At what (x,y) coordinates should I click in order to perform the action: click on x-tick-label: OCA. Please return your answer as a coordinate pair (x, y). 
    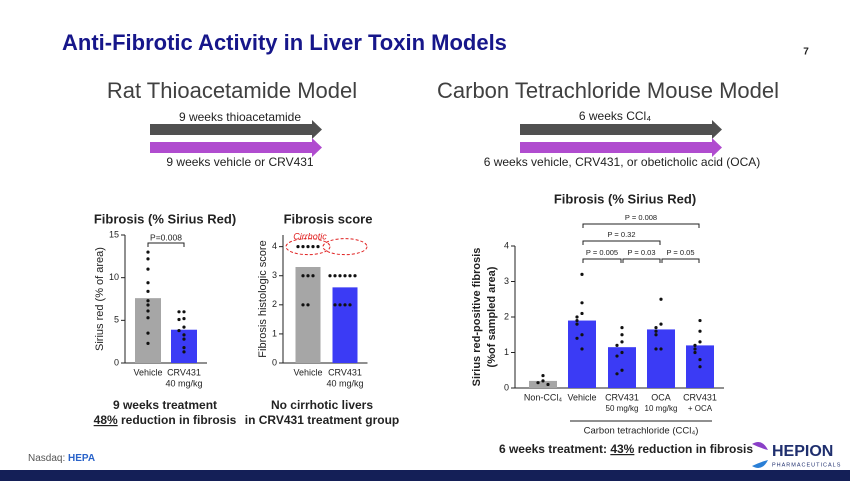
    Looking at the image, I should click on (661, 397).